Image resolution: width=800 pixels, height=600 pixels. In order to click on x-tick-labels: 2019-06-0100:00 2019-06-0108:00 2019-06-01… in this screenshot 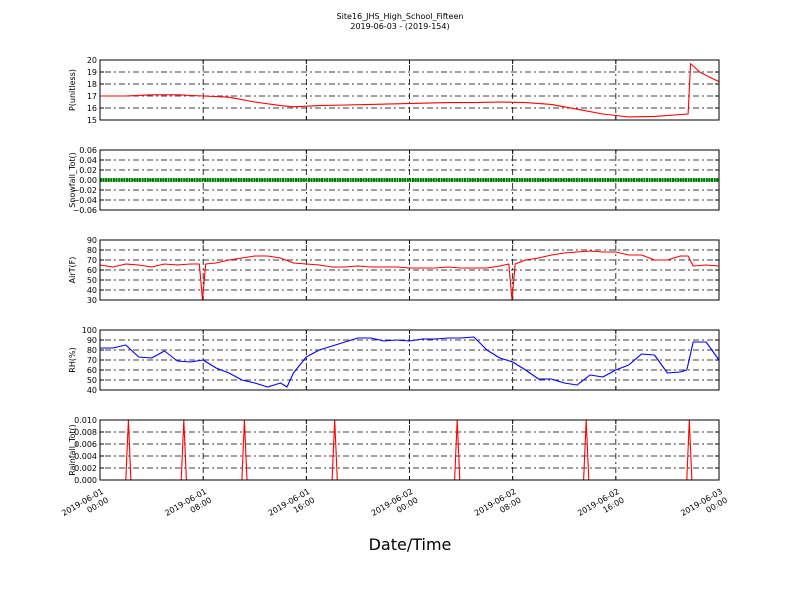, I will do `click(394, 507)`.